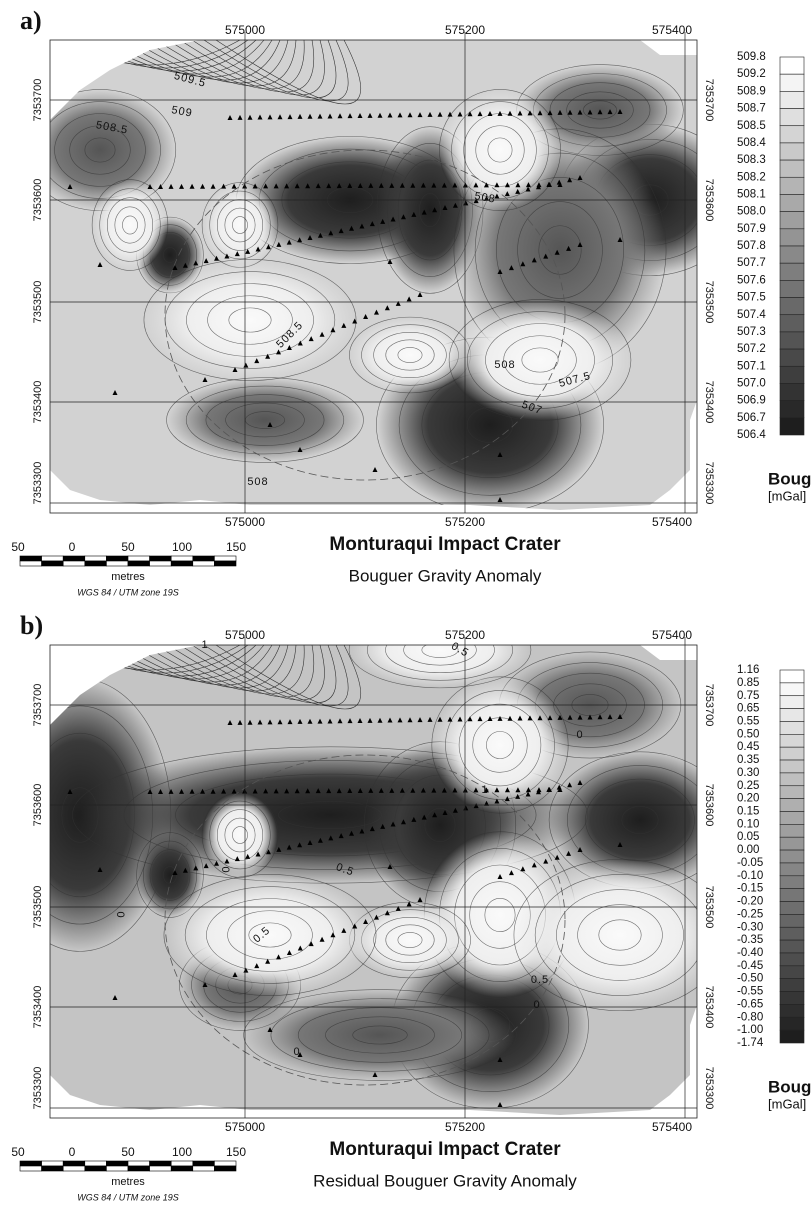  Describe the element at coordinates (751, 143) in the screenshot. I see `legend-level: 508.4` at that location.